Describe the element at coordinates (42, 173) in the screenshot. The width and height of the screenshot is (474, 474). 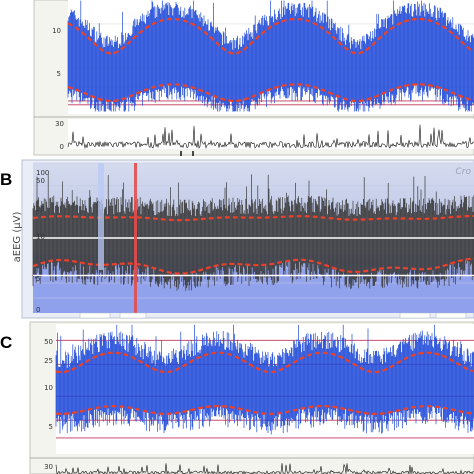
I see `panel-b-ytick-100: 100` at that location.